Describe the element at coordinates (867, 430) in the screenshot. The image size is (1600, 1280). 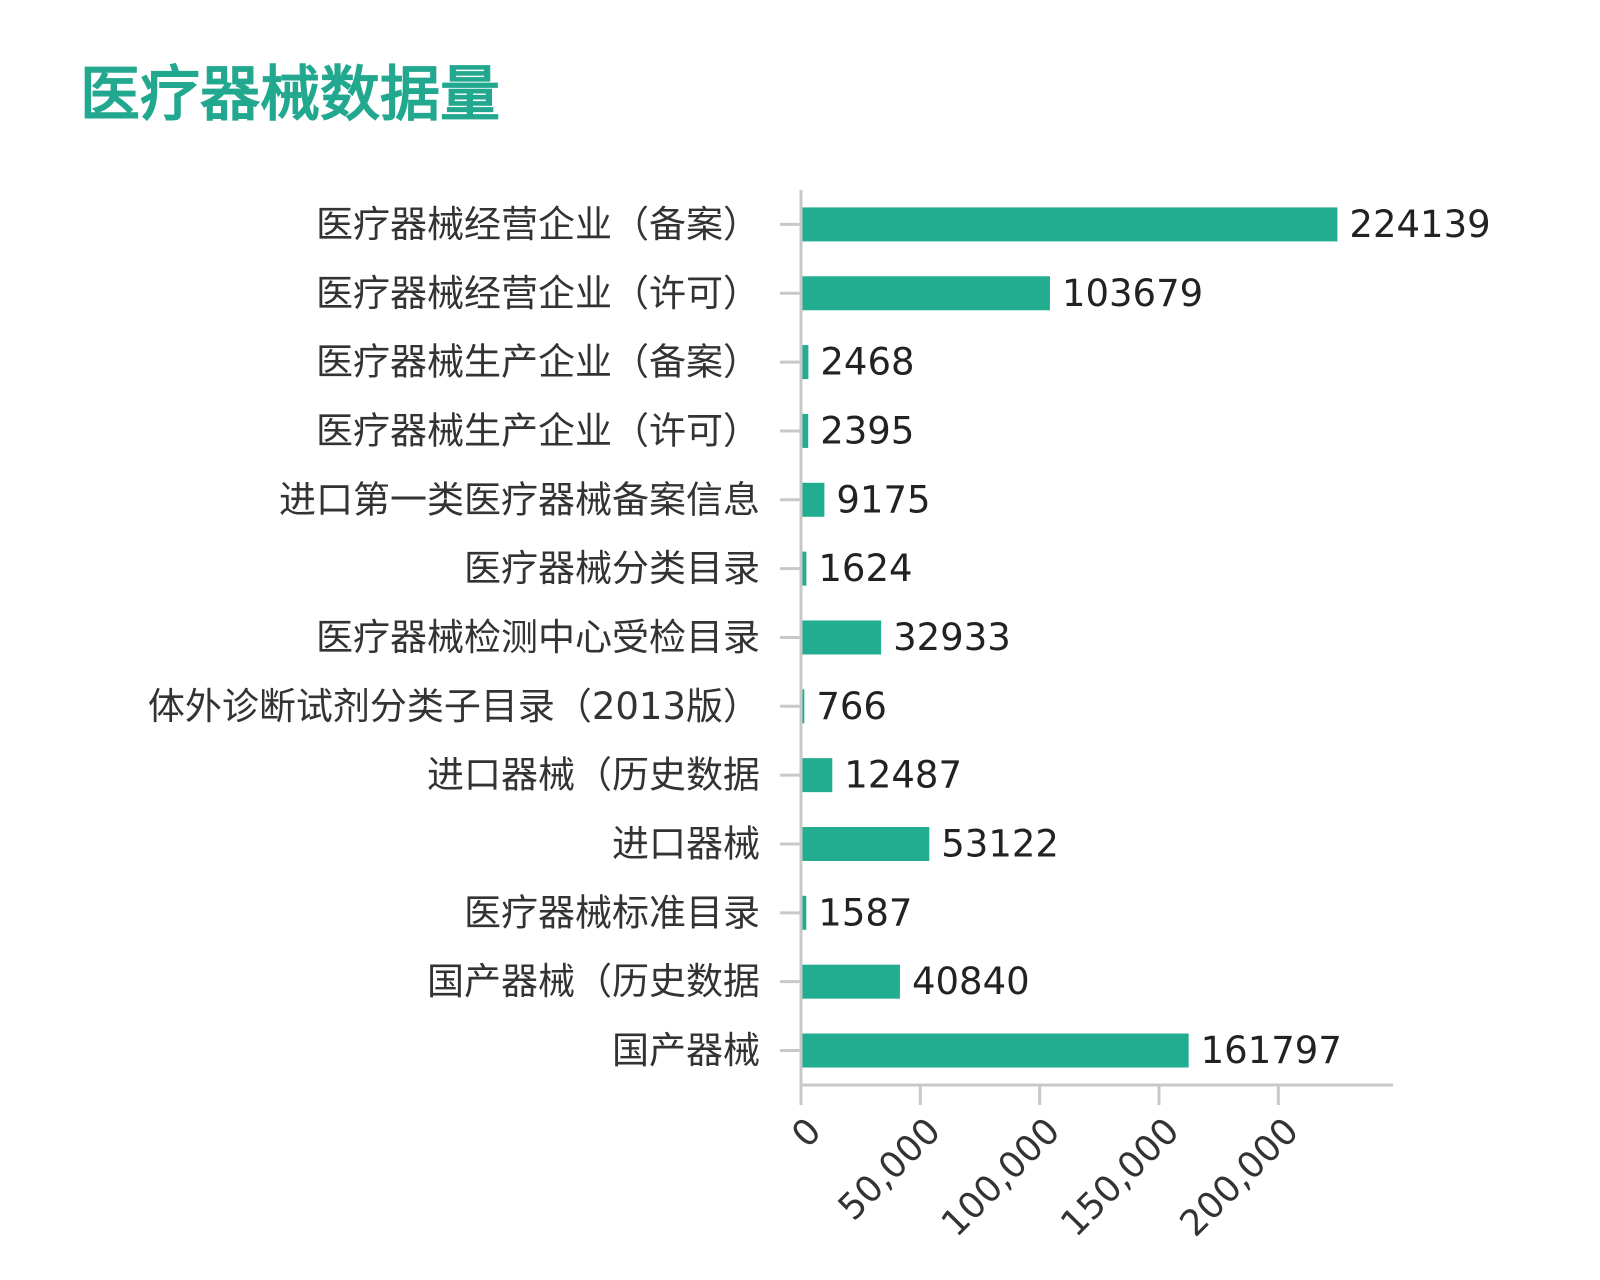
I see `value-label: 2395` at that location.